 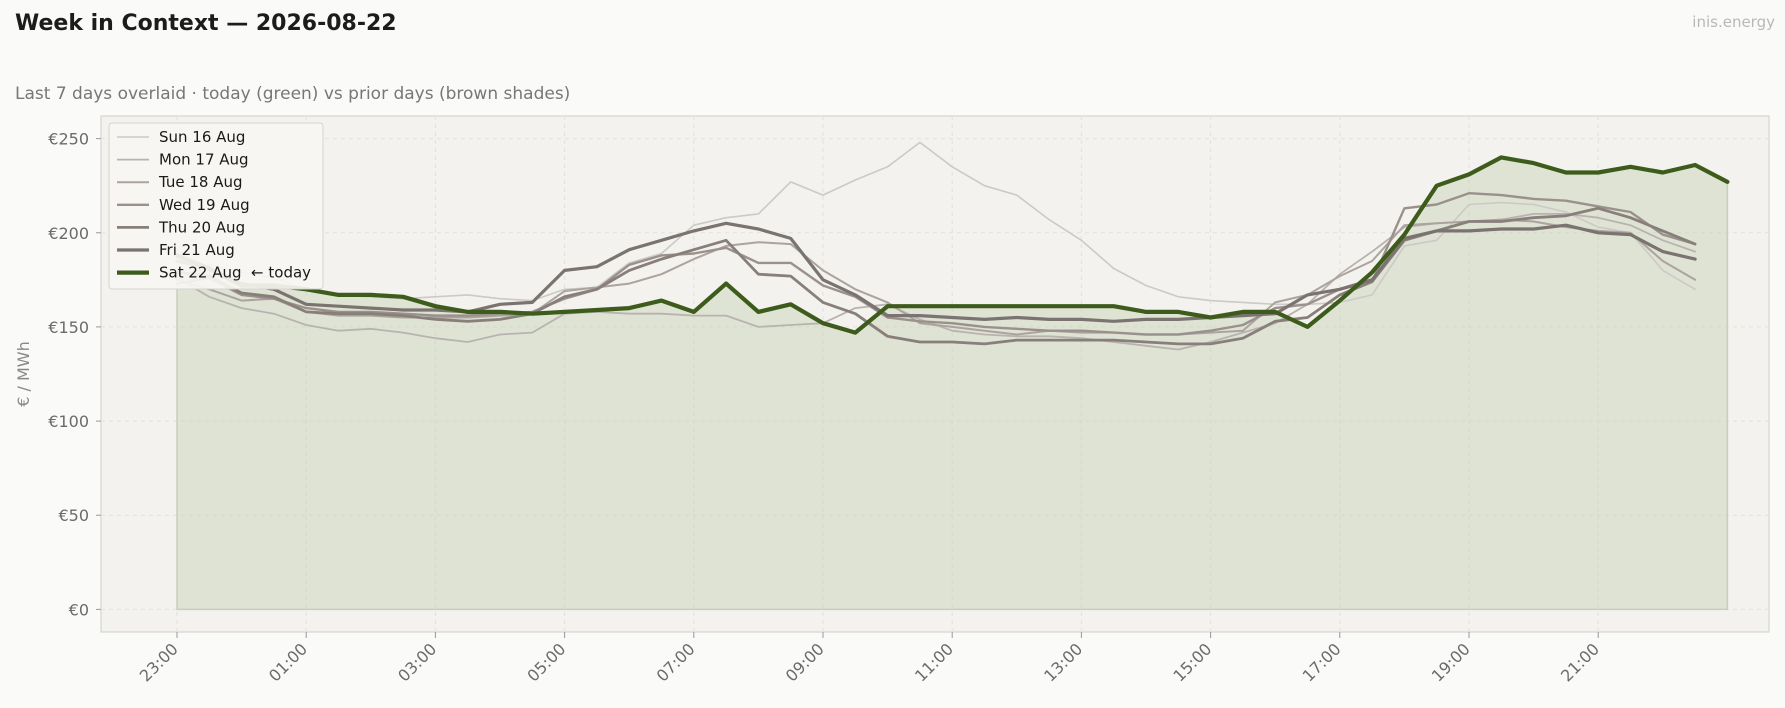 I want to click on y-tick-label: €150, so click(x=68, y=327).